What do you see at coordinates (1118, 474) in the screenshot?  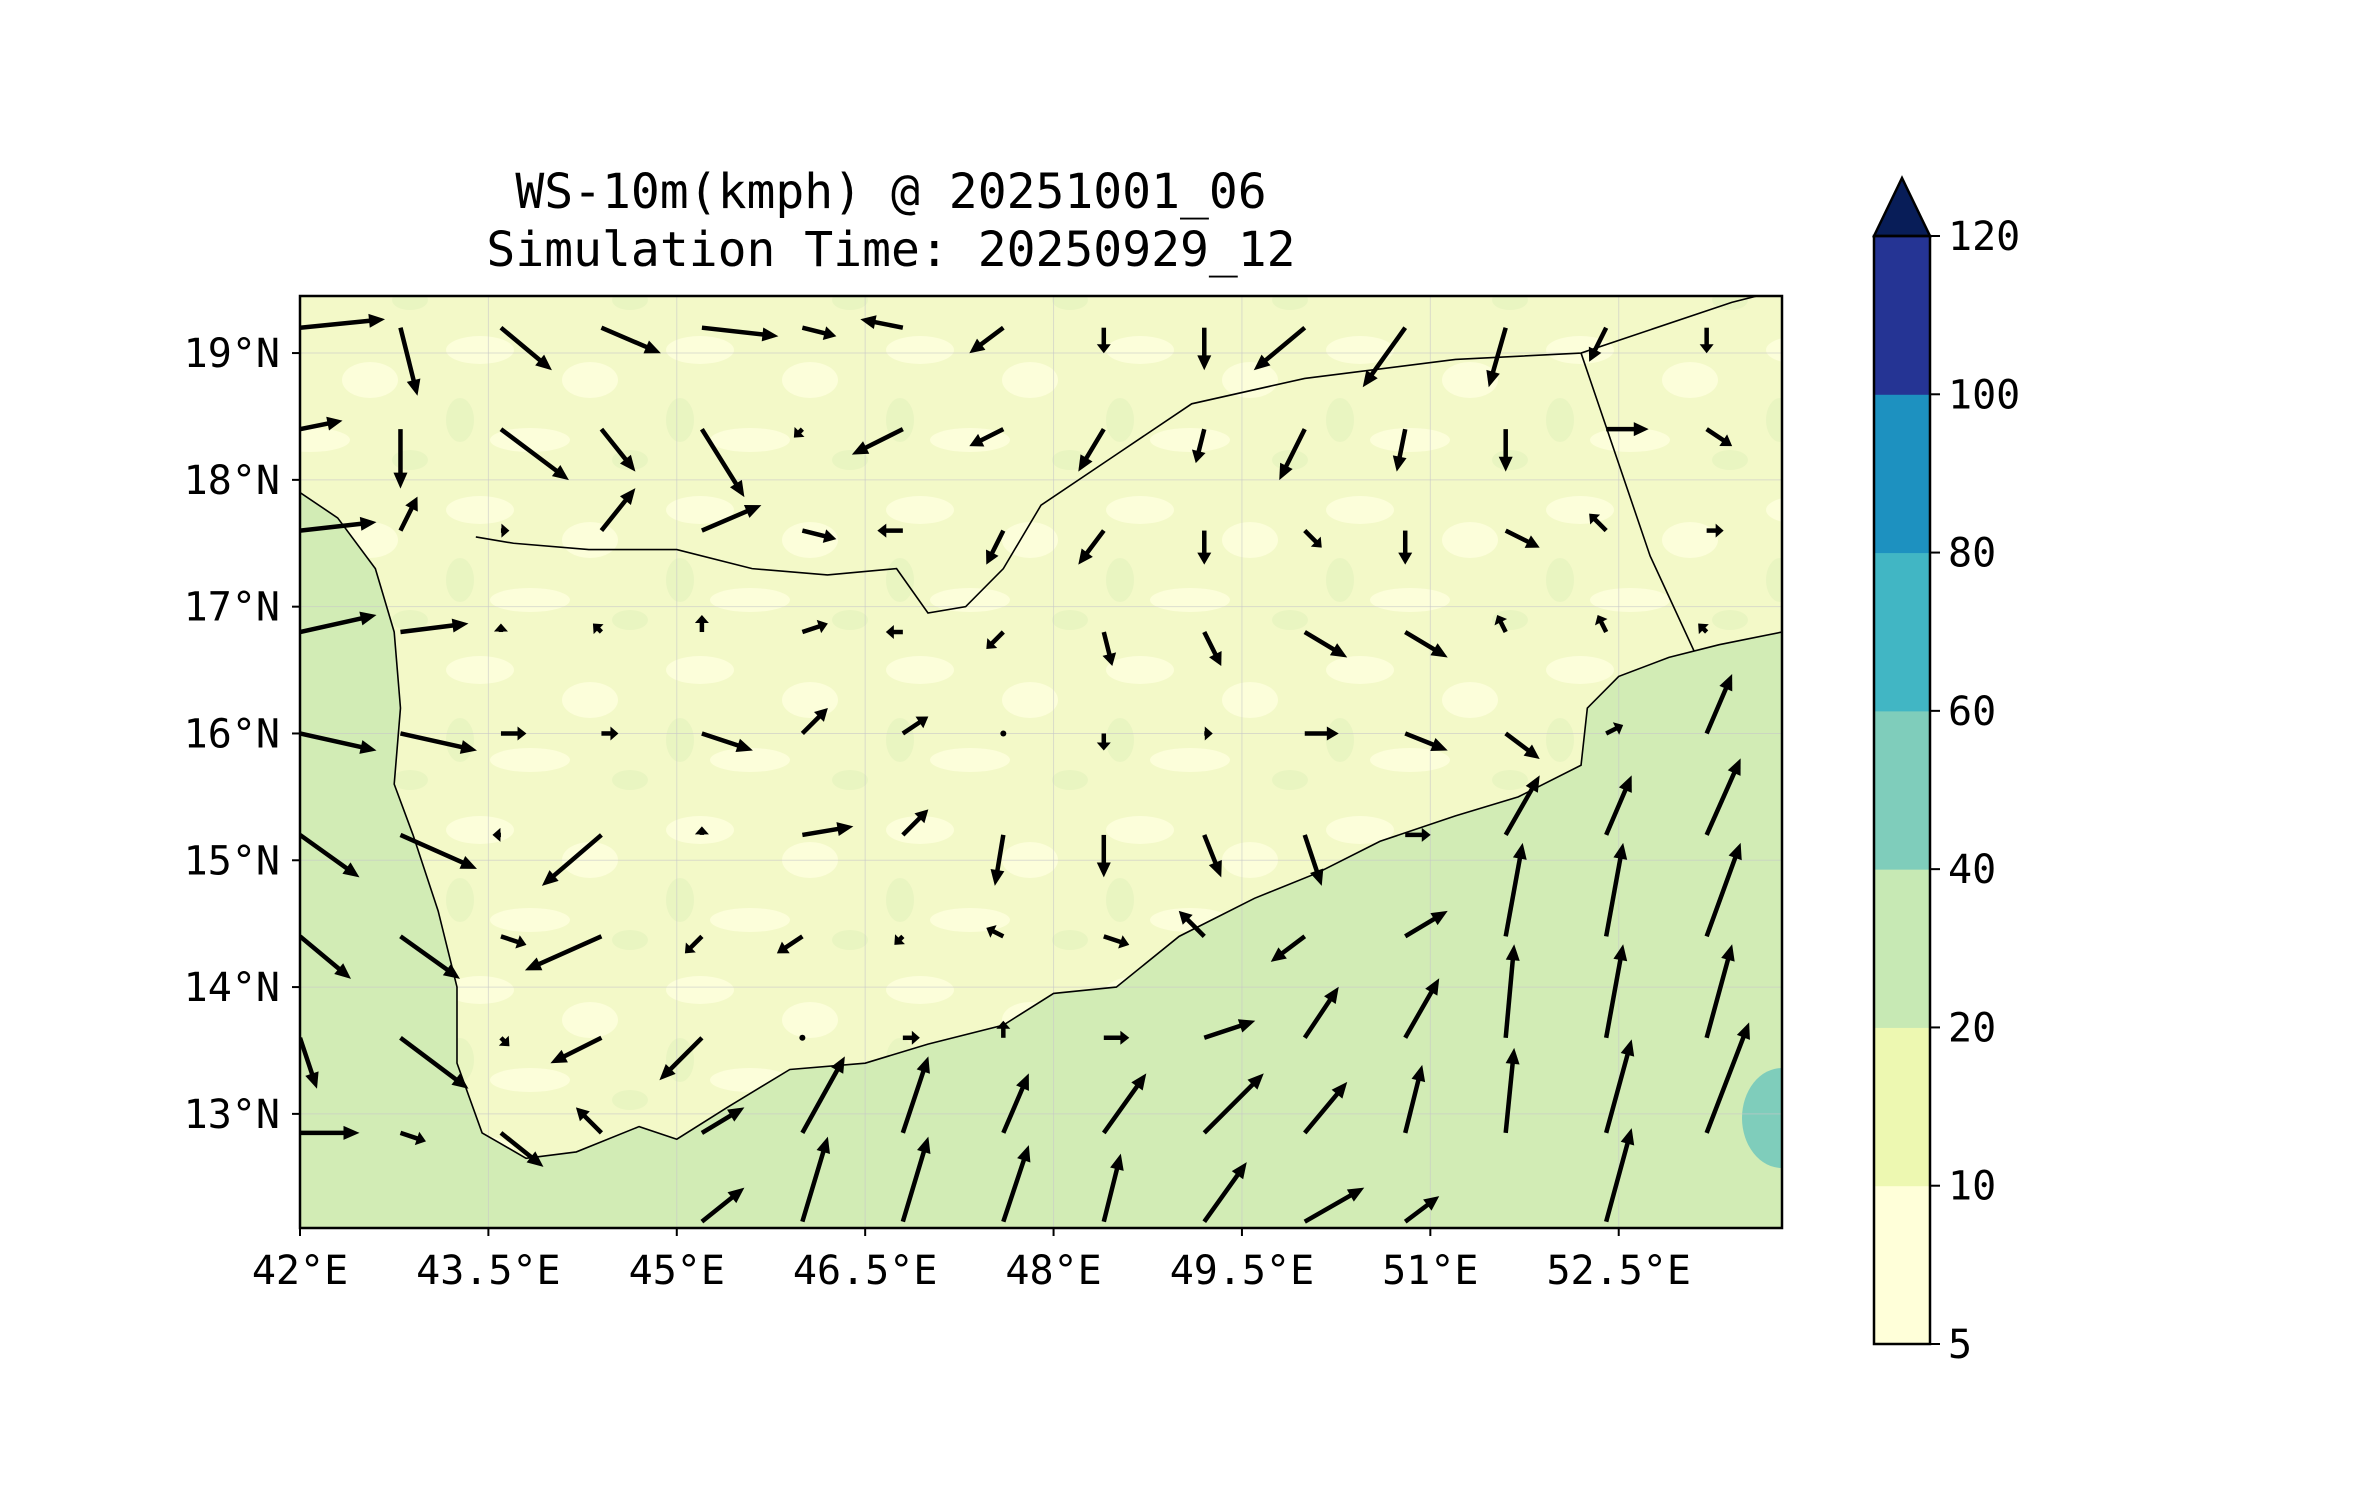 I see `country-borders` at bounding box center [1118, 474].